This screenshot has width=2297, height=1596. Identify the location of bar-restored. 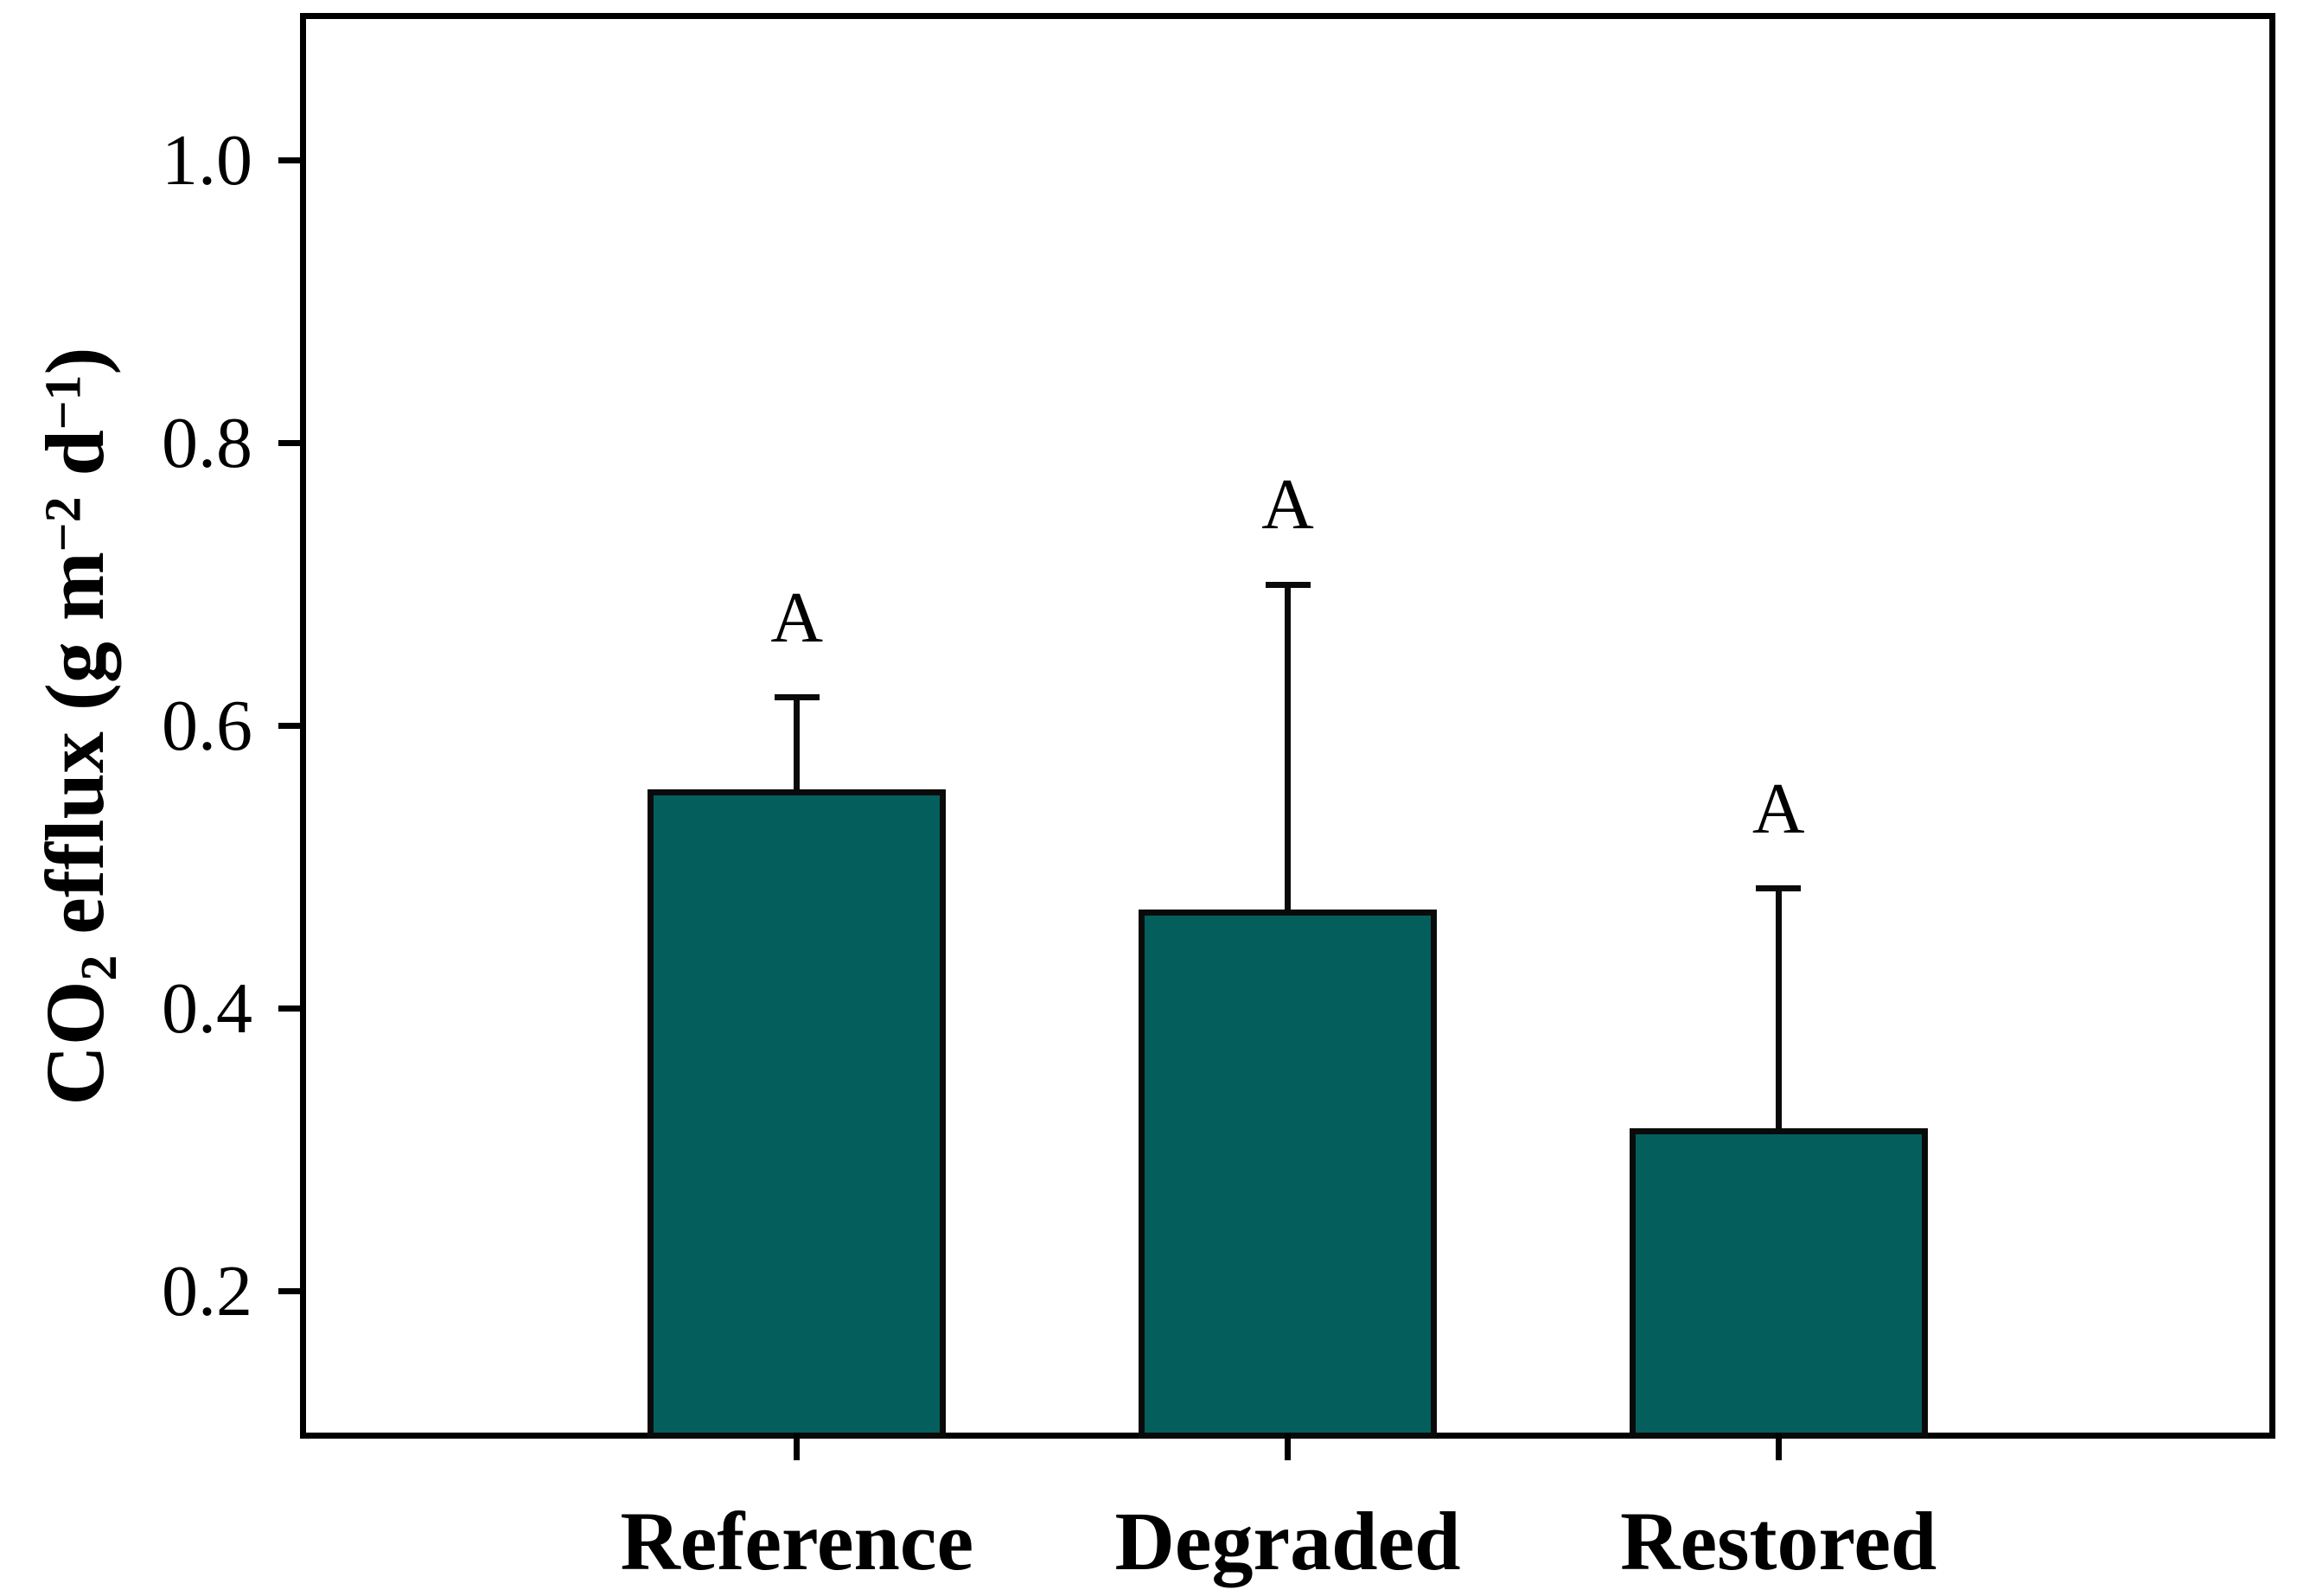
(1778, 1284).